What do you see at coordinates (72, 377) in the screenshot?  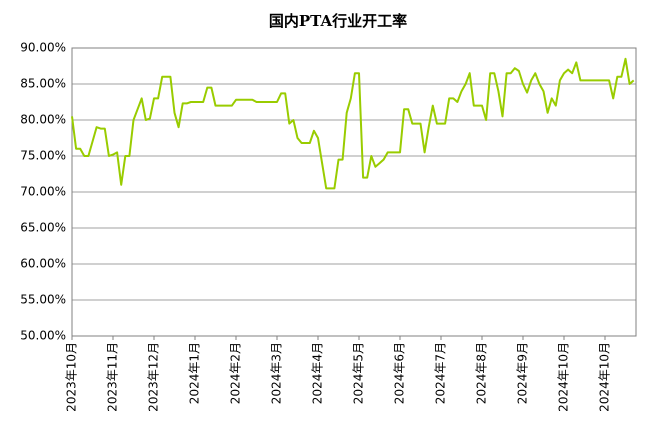 I see `x-tick-label: 2023年10月` at bounding box center [72, 377].